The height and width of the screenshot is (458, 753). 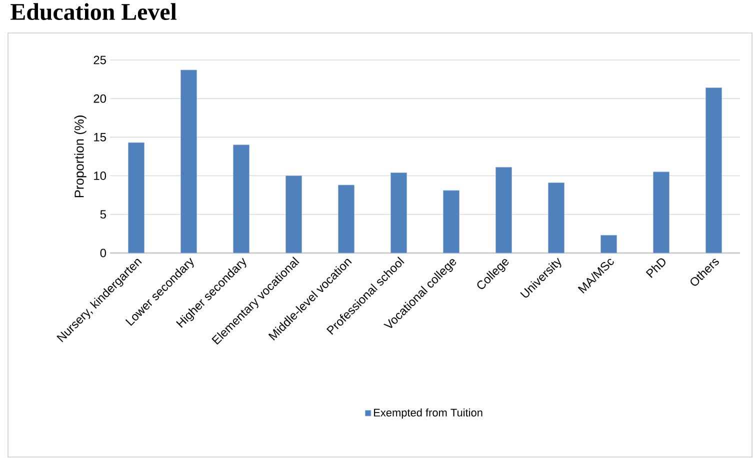 What do you see at coordinates (100, 176) in the screenshot?
I see `y-tick-label: 10` at bounding box center [100, 176].